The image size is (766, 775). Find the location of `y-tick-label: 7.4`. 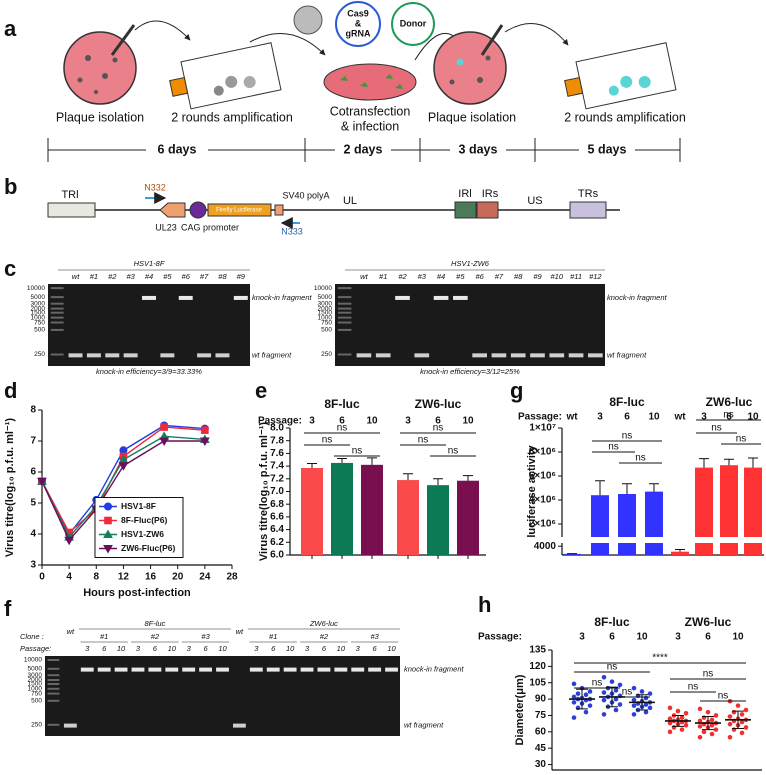

y-tick-label: 7.4 is located at coordinates (277, 466).